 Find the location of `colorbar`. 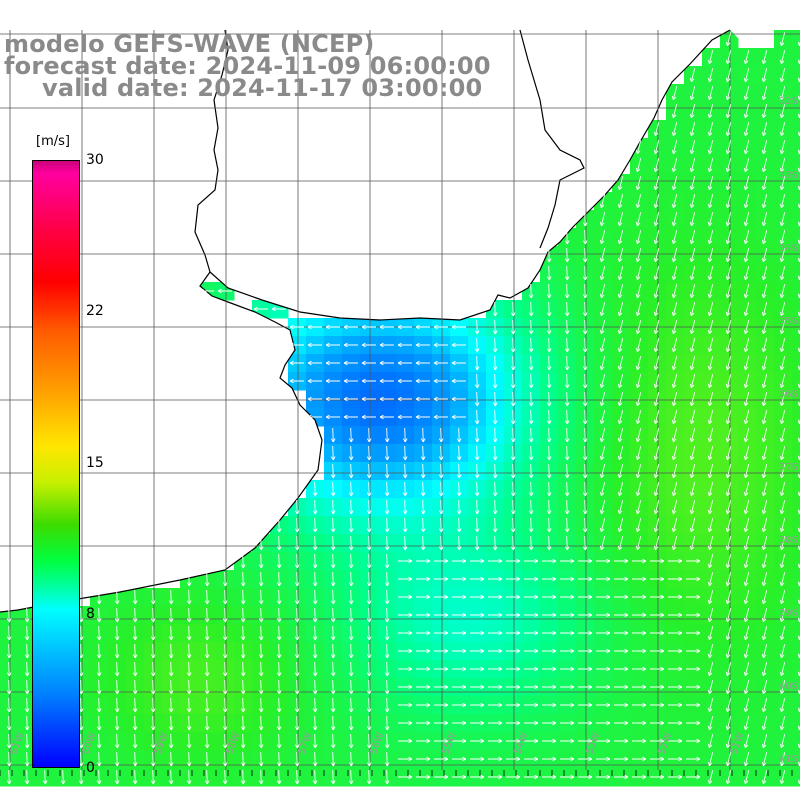

colorbar is located at coordinates (56, 464).